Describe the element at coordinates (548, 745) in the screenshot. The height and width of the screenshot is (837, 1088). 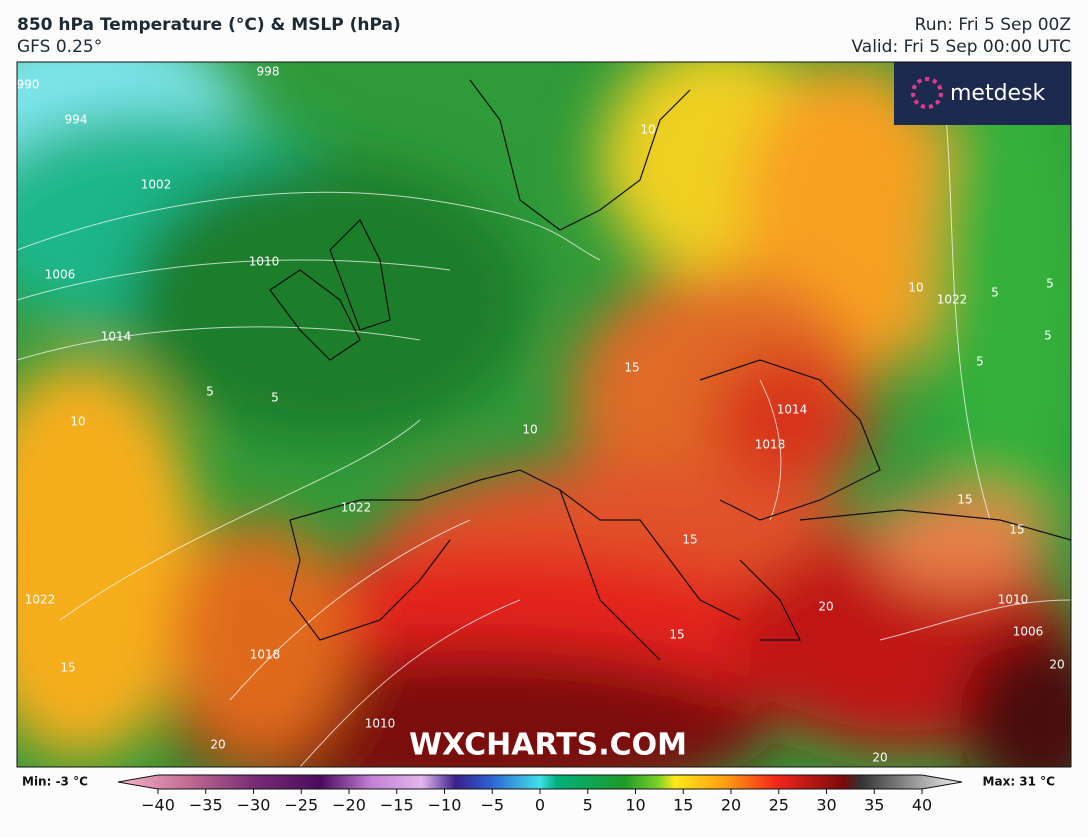
I see `watermark: WXCHARTS.COM` at that location.